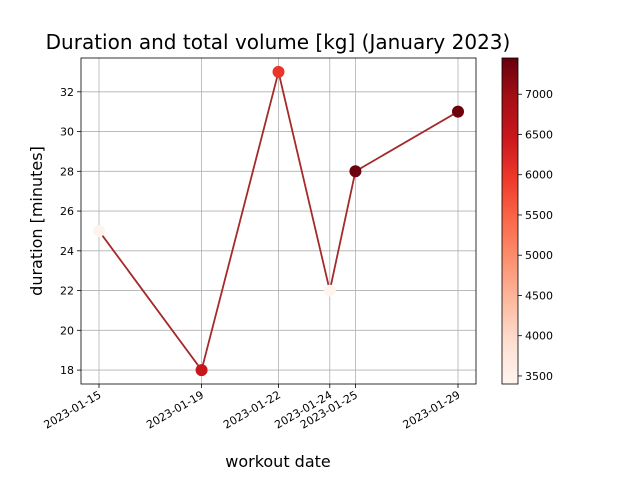 This screenshot has width=640, height=480. Describe the element at coordinates (432, 409) in the screenshot. I see `x-tick-label: 2023-01-29` at that location.